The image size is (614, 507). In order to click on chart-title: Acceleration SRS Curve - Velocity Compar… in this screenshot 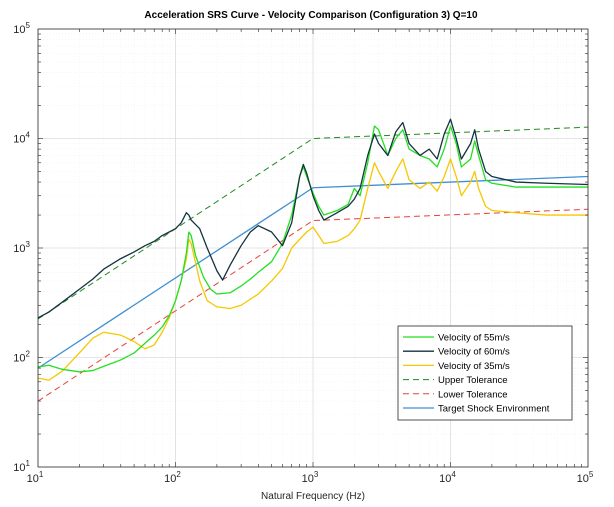, I will do `click(311, 15)`.